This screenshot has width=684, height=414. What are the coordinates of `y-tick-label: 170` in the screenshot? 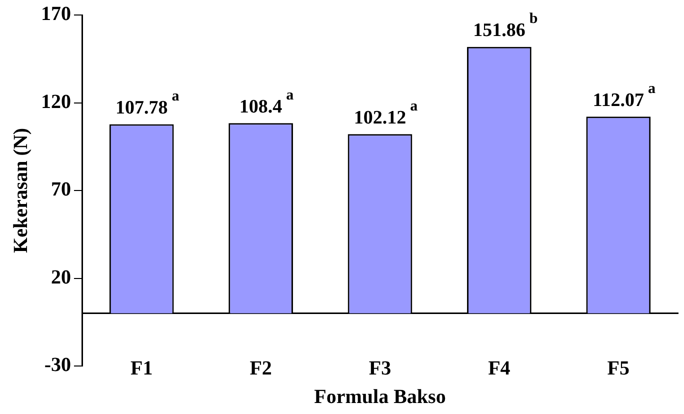 It's located at (56, 14).